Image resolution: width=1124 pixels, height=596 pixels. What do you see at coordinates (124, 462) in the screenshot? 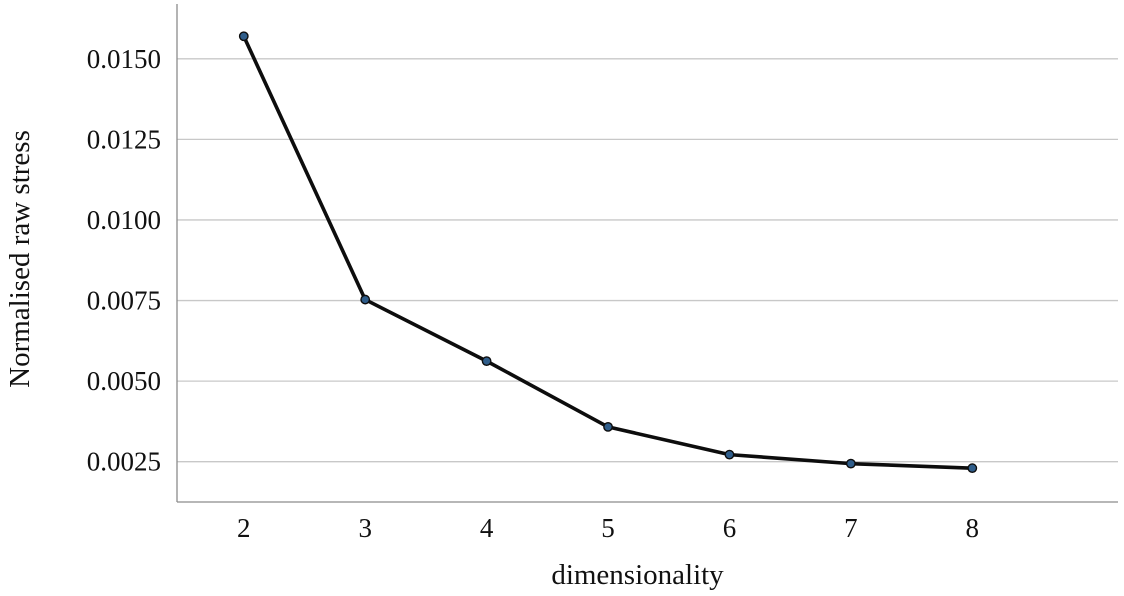
I see `y-tick-label: 0.0025` at bounding box center [124, 462].